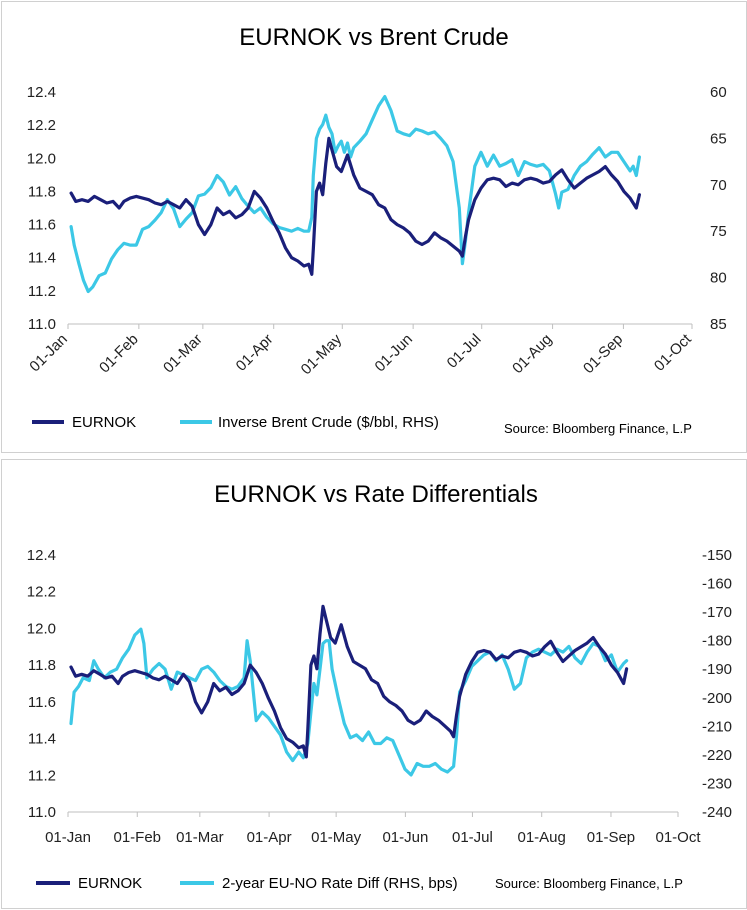  Describe the element at coordinates (717, 812) in the screenshot. I see `y-right-tick-label: -240` at that location.